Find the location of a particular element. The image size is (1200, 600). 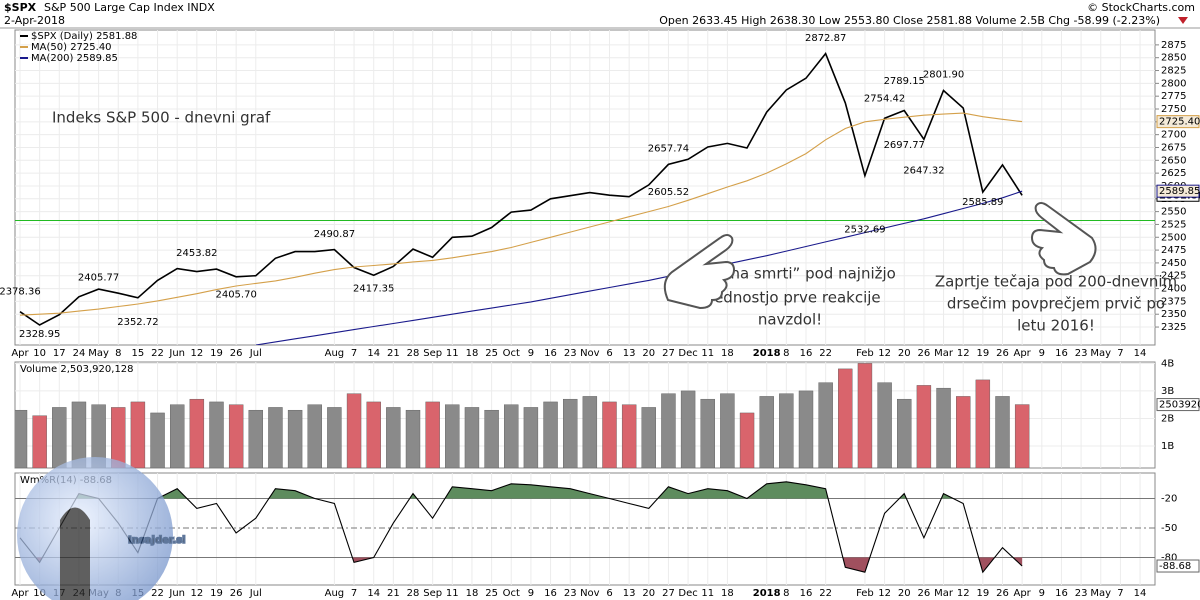

last-value-label: 2725.40 is located at coordinates (1179, 122).